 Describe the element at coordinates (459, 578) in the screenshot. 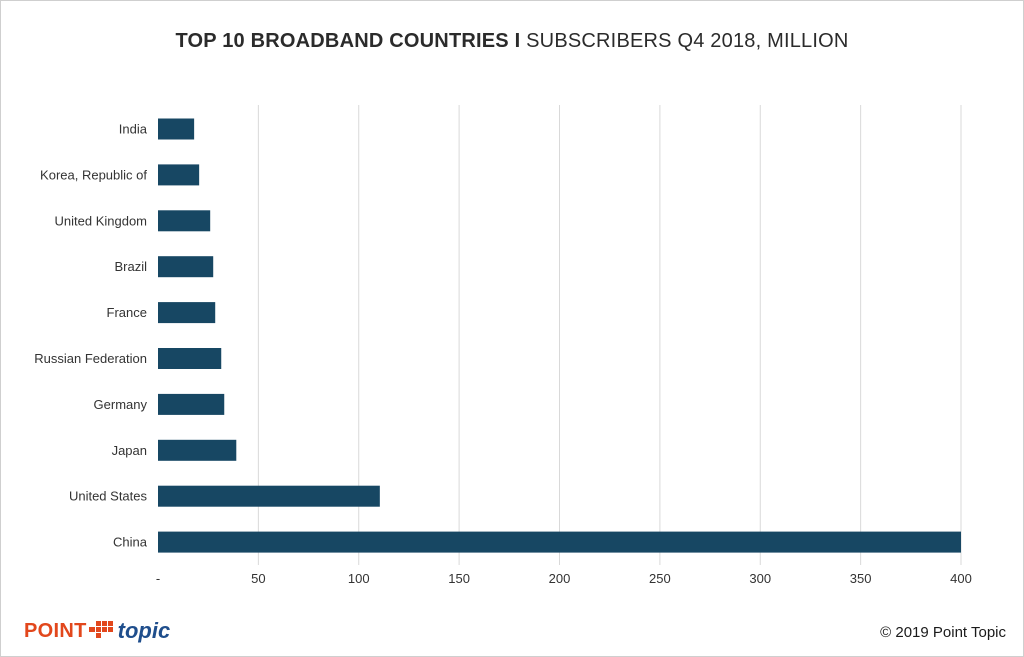

I see `x-tick-label: 150` at that location.